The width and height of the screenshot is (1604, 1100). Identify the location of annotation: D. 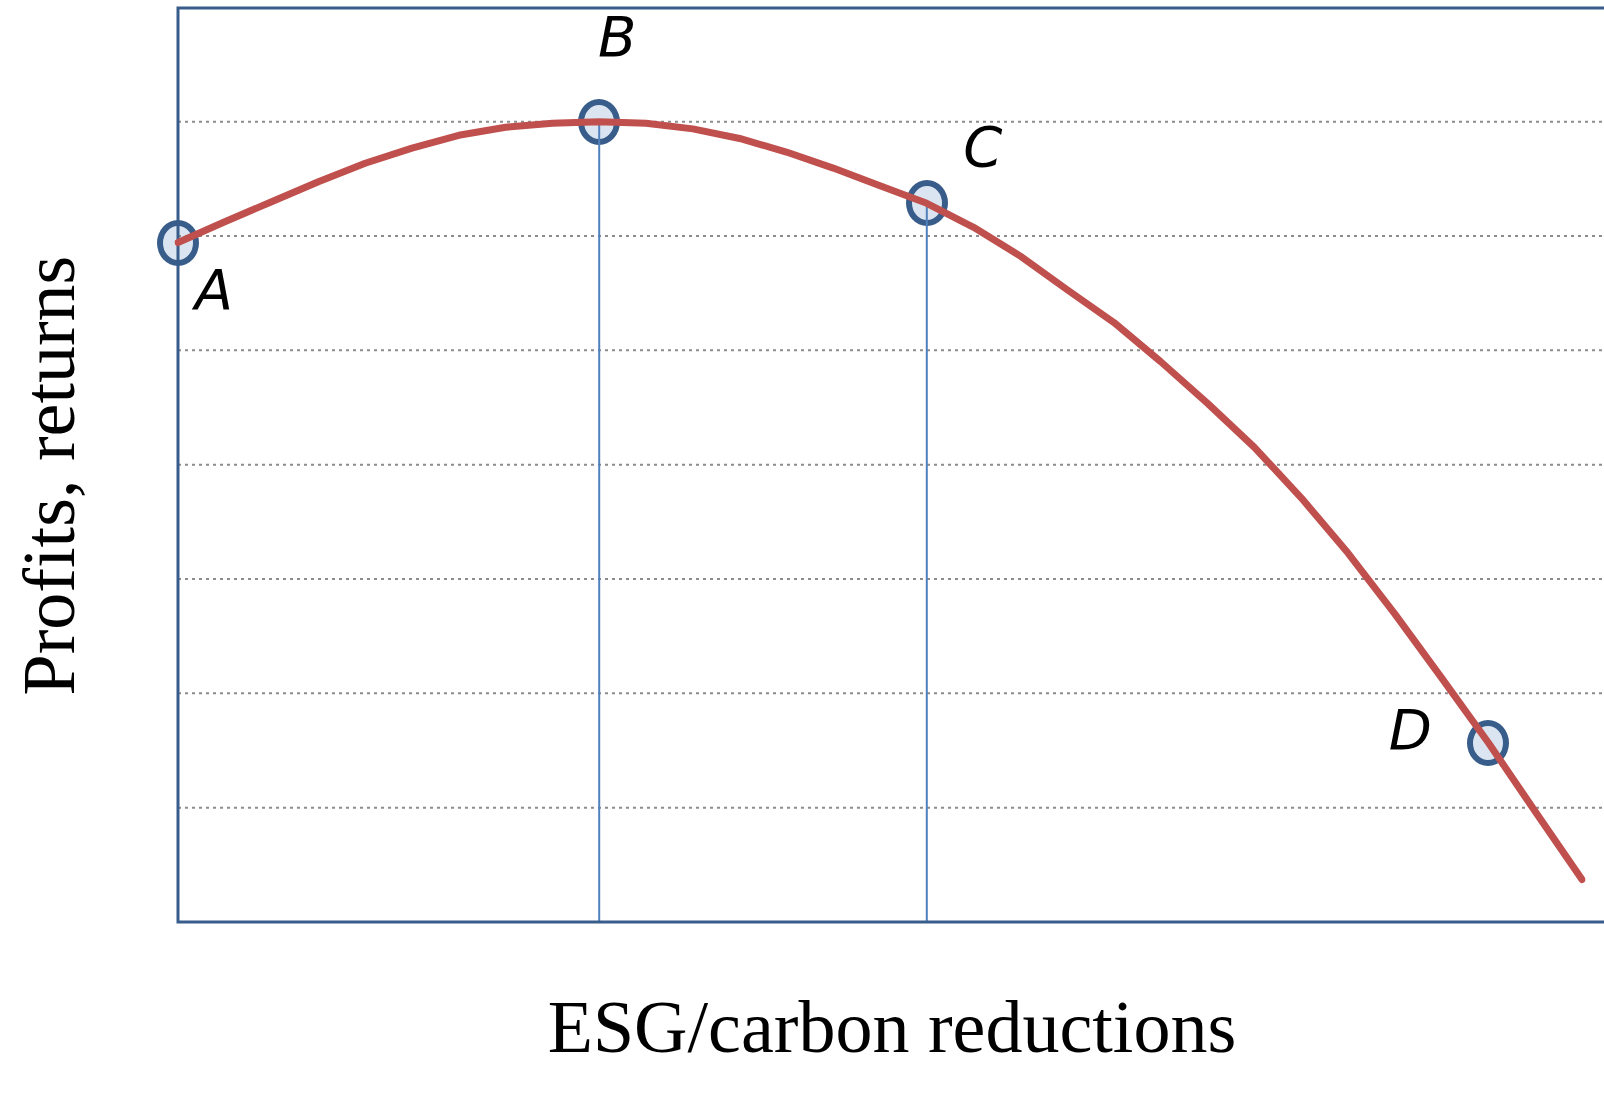
(1410, 730).